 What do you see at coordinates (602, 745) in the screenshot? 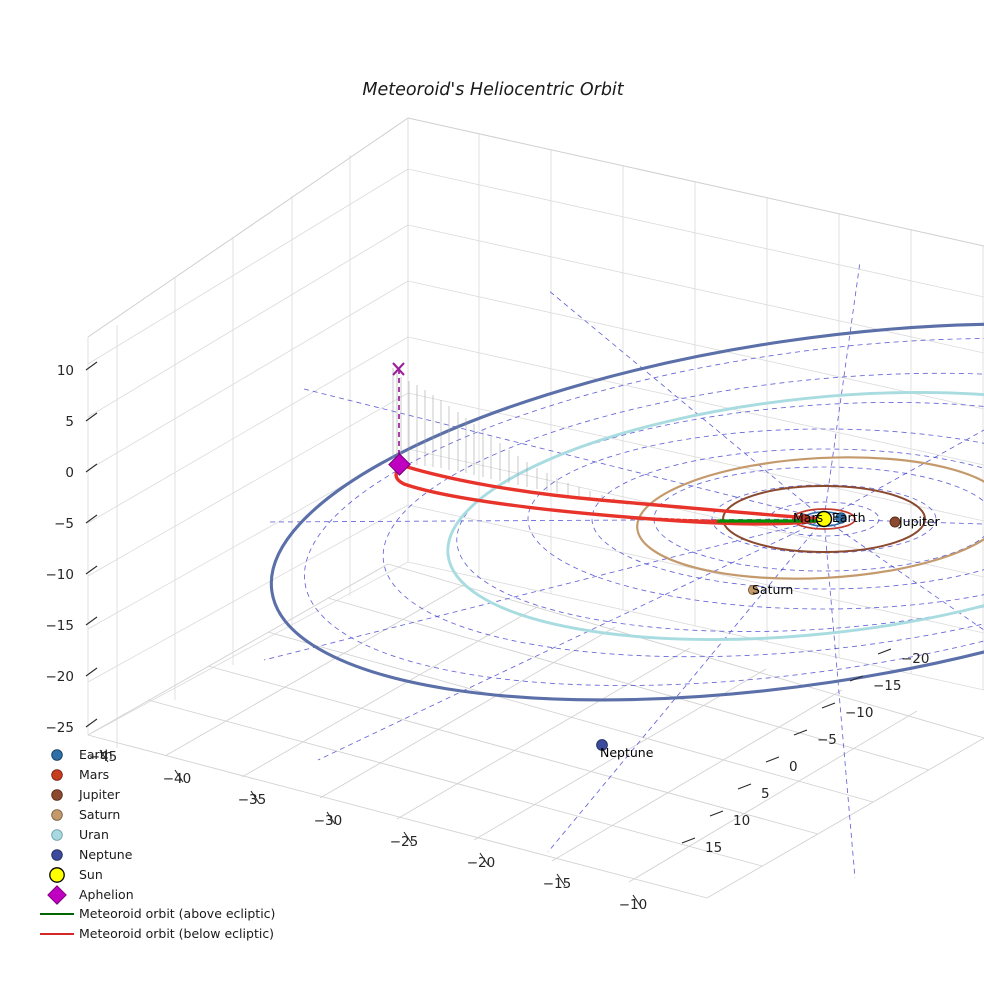
I see `marker-neptune` at bounding box center [602, 745].